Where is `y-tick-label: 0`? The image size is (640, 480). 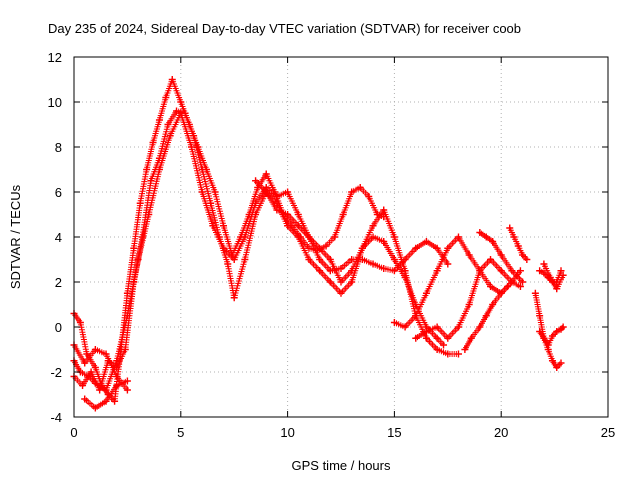 y-tick-label: 0 is located at coordinates (58, 327).